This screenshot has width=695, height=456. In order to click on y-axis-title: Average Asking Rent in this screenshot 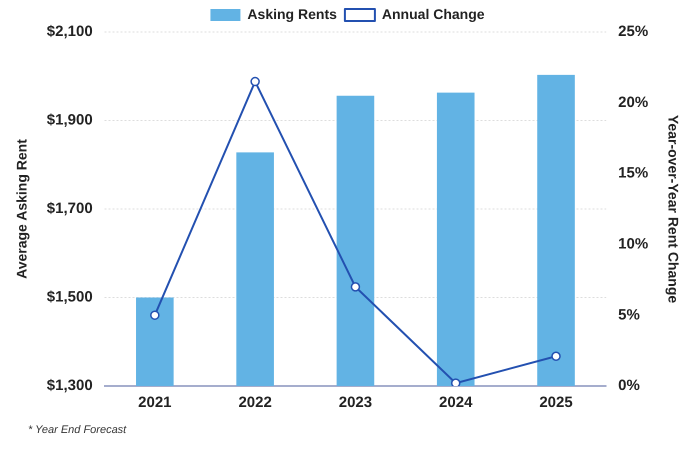, I will do `click(21, 208)`.